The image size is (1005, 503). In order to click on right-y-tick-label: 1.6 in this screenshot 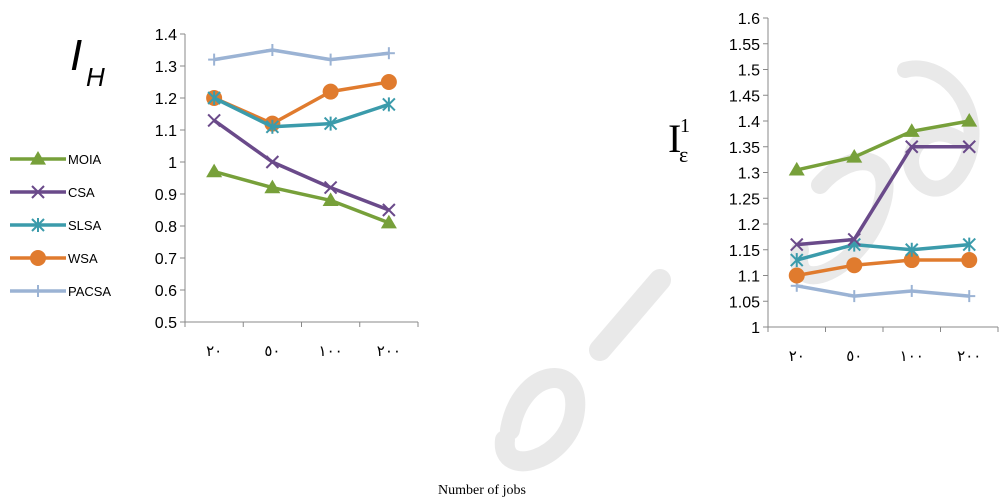, I will do `click(749, 19)`.